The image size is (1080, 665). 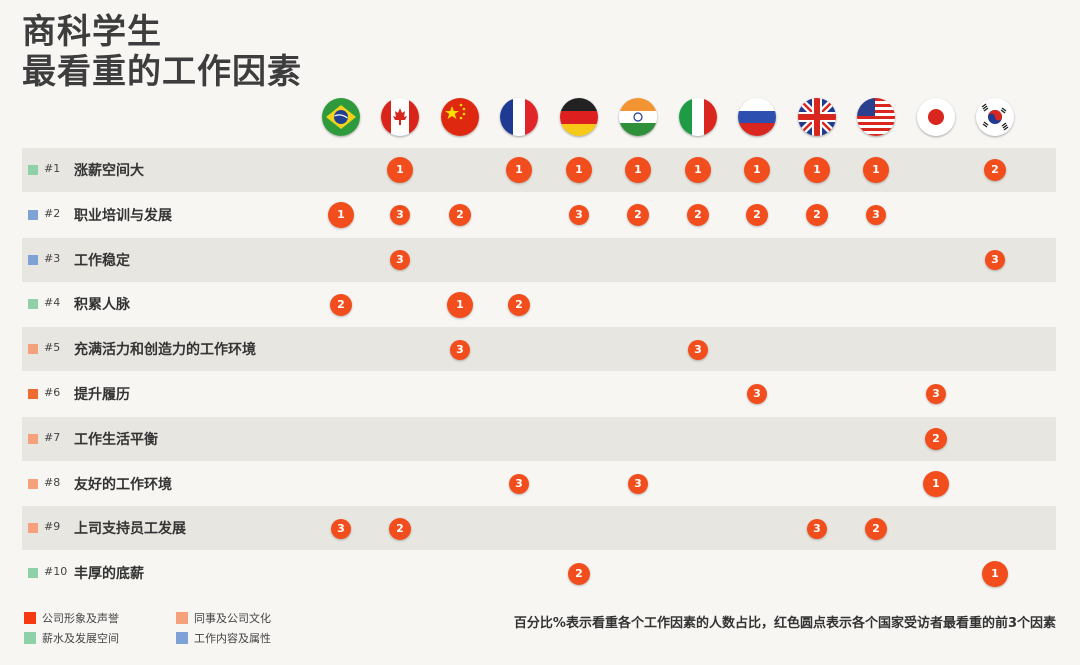 What do you see at coordinates (232, 638) in the screenshot?
I see `legend-label: 工作内容及属性` at bounding box center [232, 638].